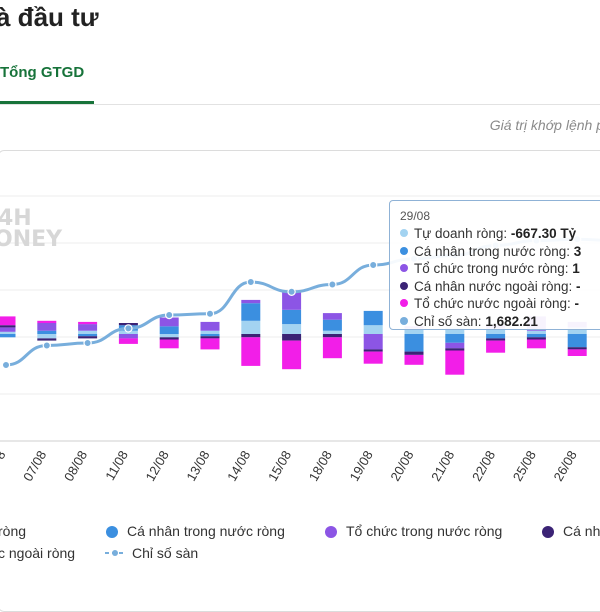 The image size is (600, 612). I want to click on legend-item-partial: ròng, so click(13, 531).